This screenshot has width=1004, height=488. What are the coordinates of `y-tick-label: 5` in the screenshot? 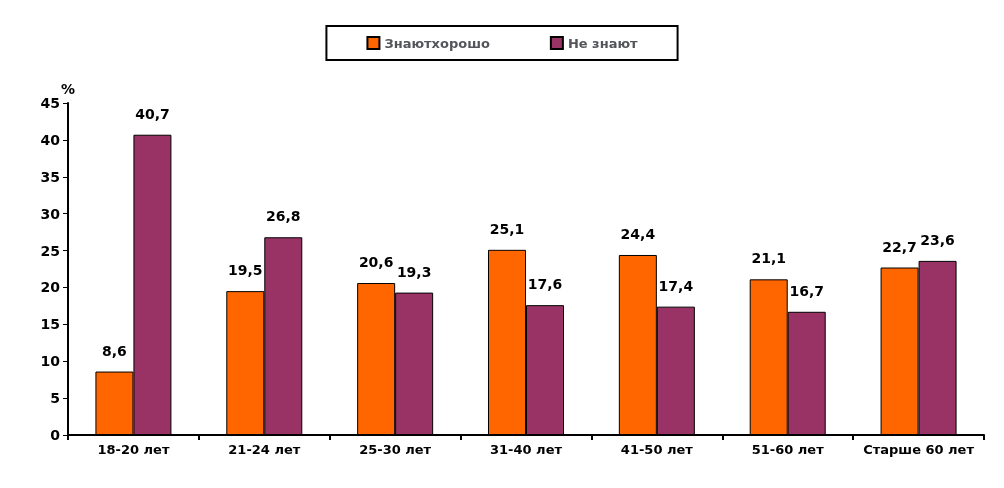 It's located at (55, 398).